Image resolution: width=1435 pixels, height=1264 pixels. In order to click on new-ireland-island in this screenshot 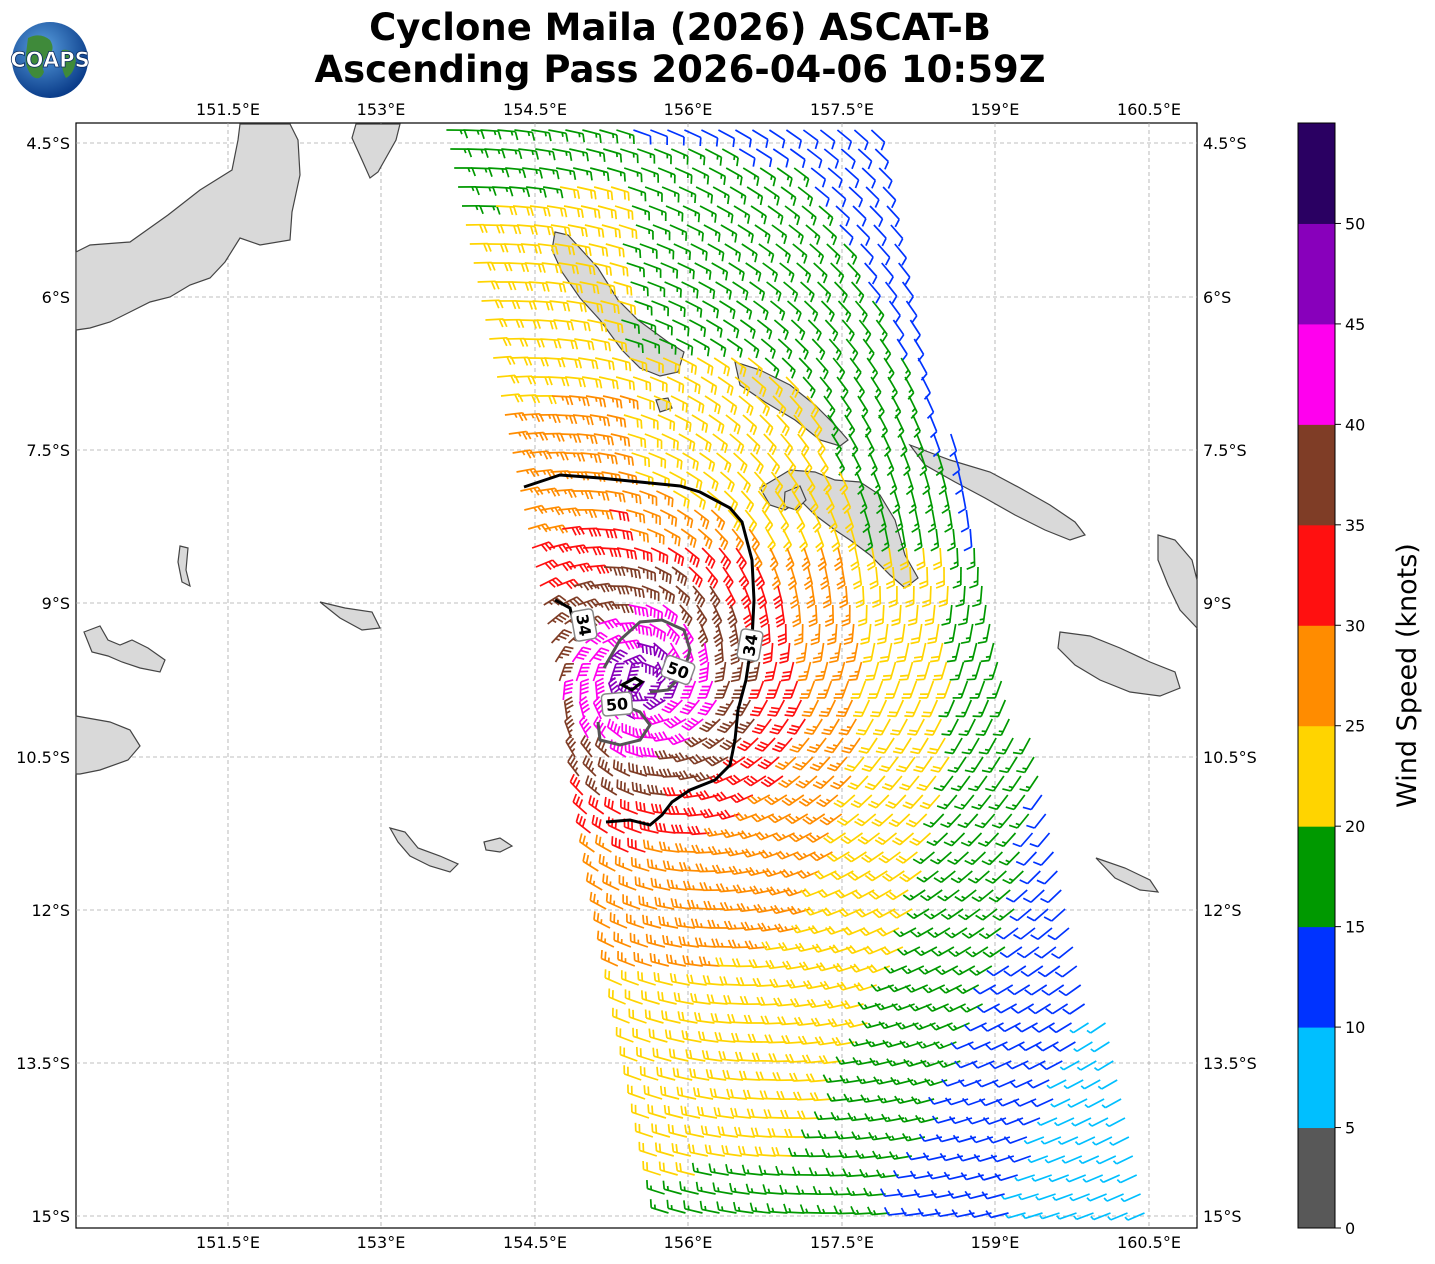, I will do `click(376, 151)`.